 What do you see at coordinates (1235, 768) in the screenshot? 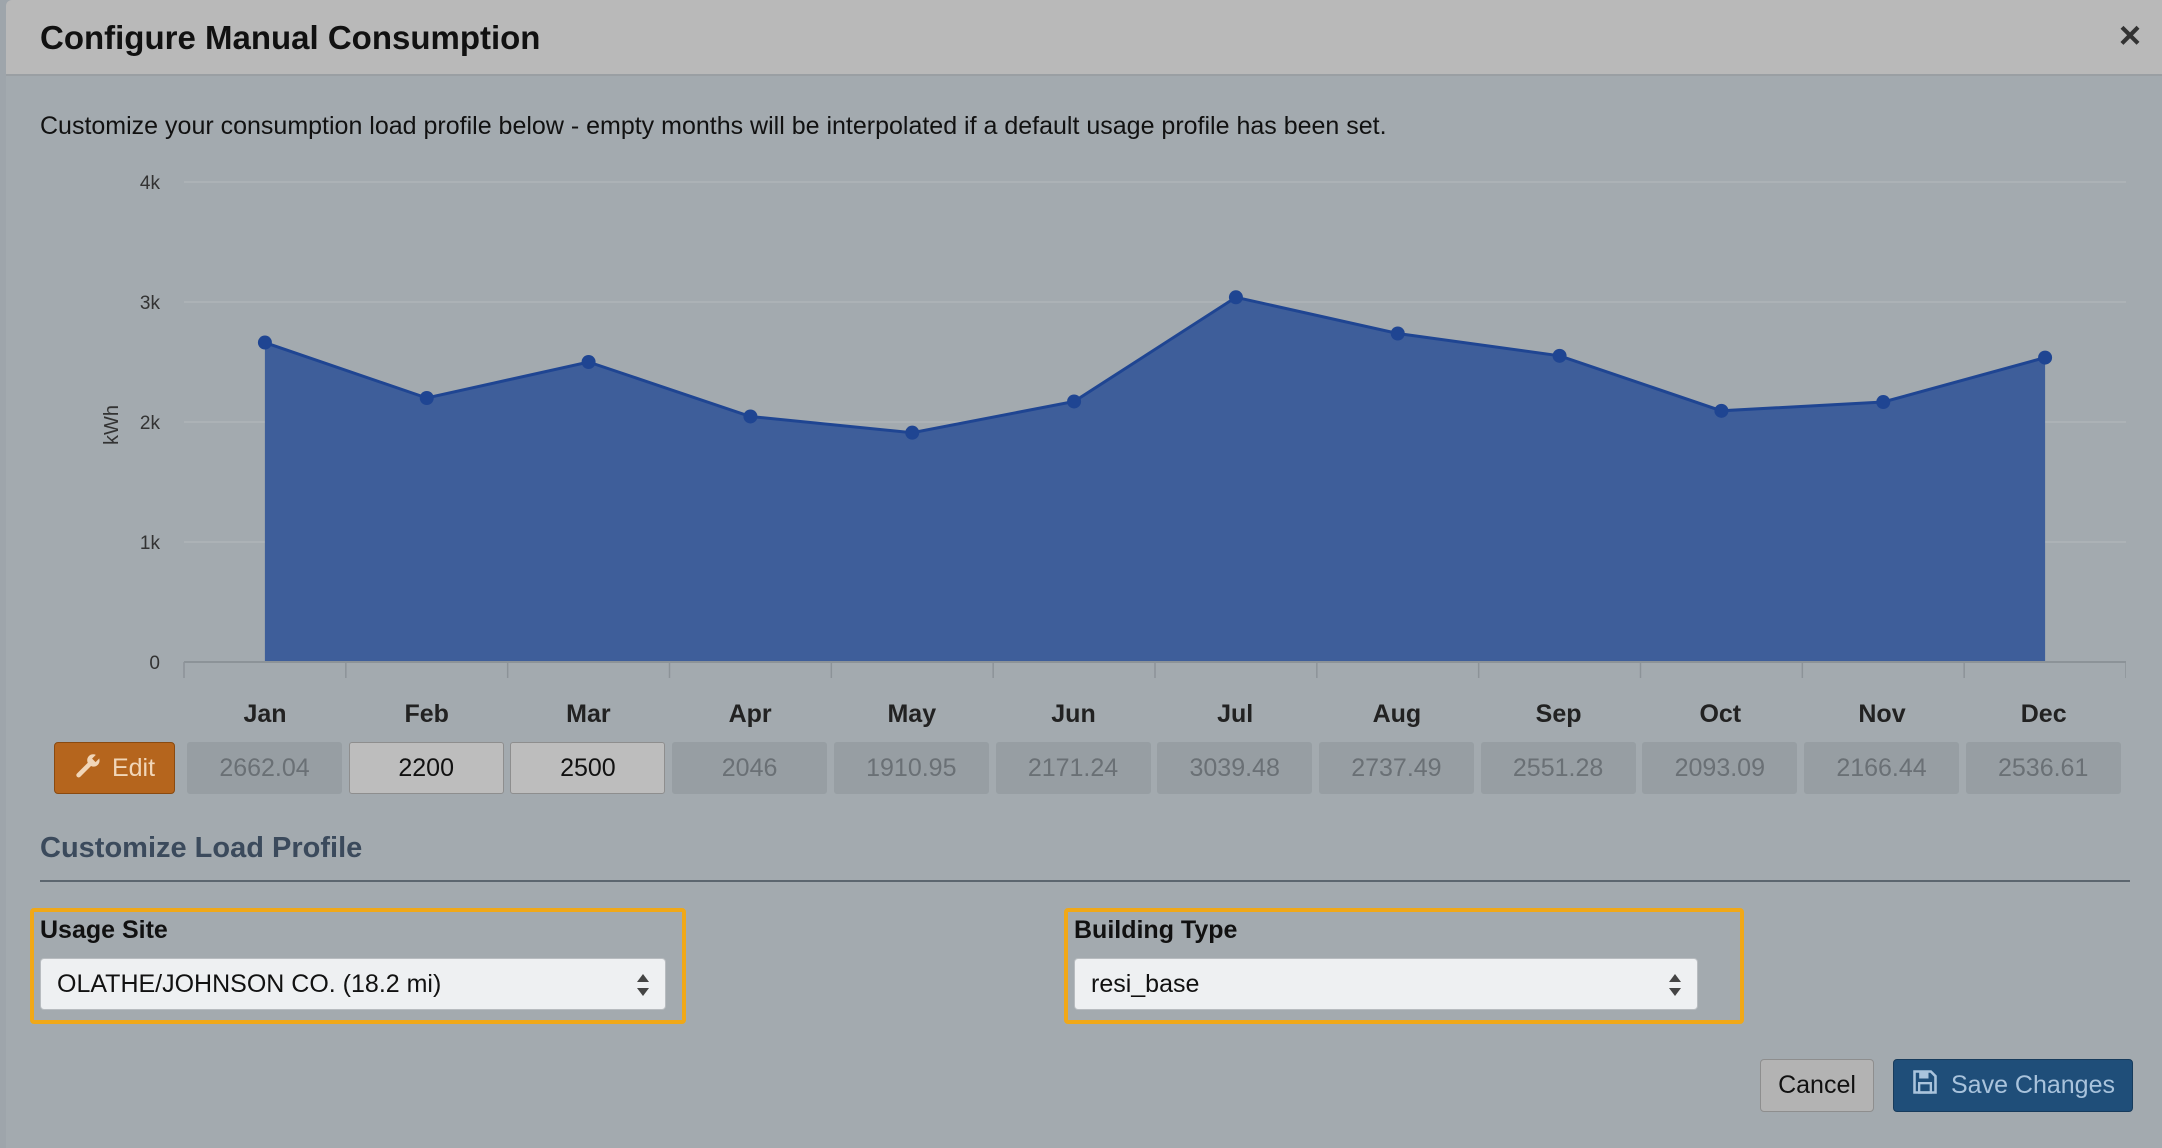
I see `month-value-input-jul` at bounding box center [1235, 768].